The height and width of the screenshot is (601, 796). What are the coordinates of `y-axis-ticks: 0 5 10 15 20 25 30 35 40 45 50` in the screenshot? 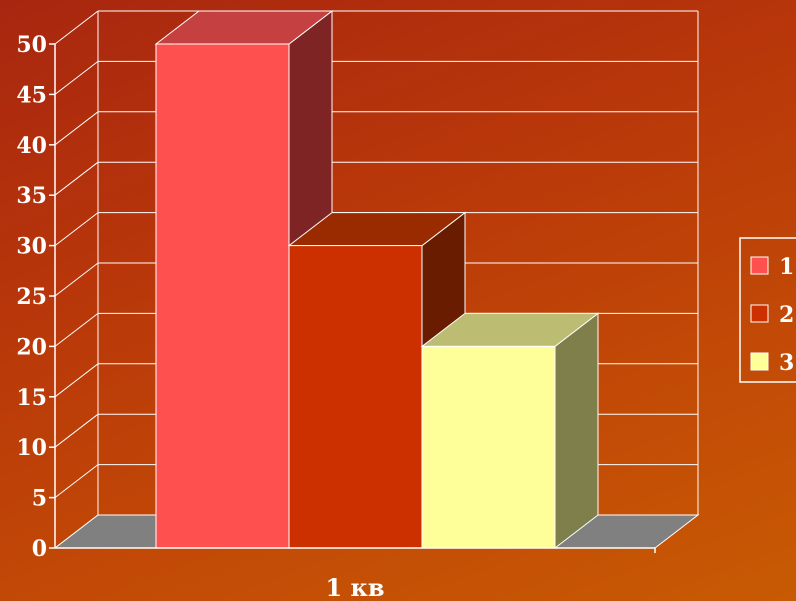 It's located at (35, 297).